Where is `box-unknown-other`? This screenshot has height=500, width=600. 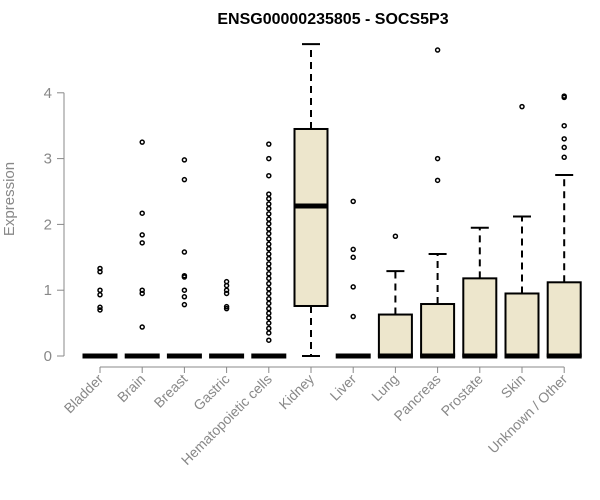 box-unknown-other is located at coordinates (564, 226).